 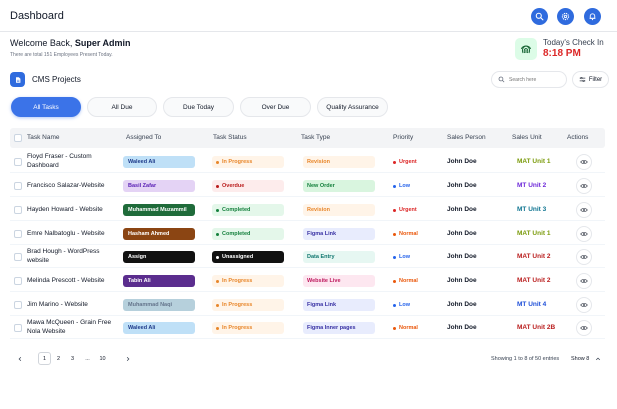 What do you see at coordinates (63, 256) in the screenshot?
I see `task-name: Brad Hough - WordPress website` at bounding box center [63, 256].